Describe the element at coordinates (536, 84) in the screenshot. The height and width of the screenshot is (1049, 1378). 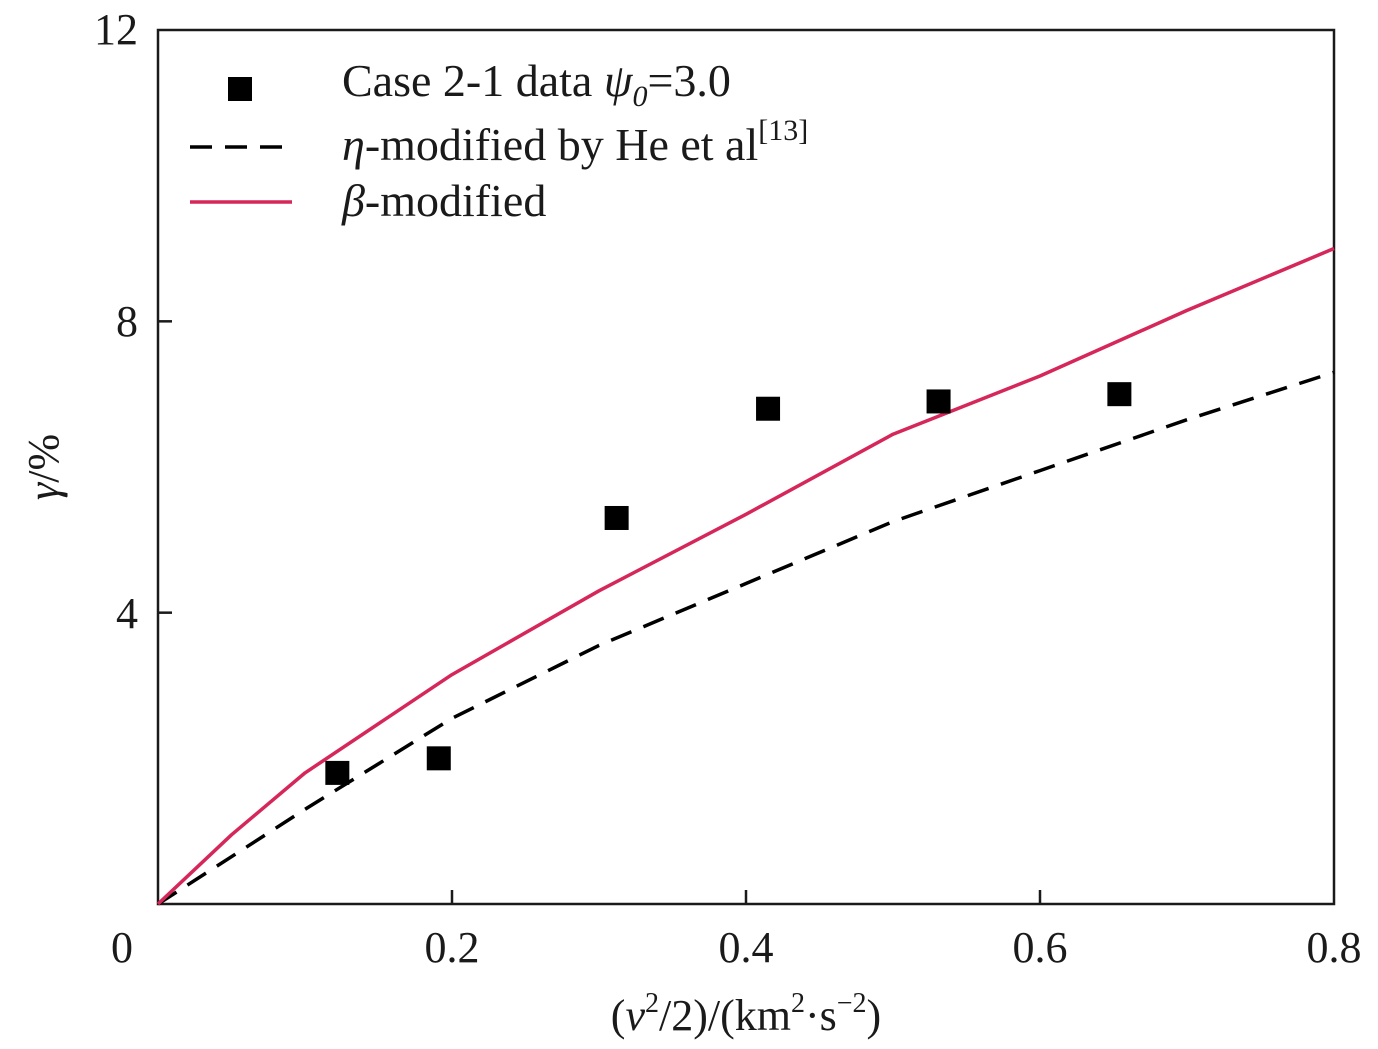
I see `legend-label-data: Case 2-1 data ψ0=3.0` at that location.